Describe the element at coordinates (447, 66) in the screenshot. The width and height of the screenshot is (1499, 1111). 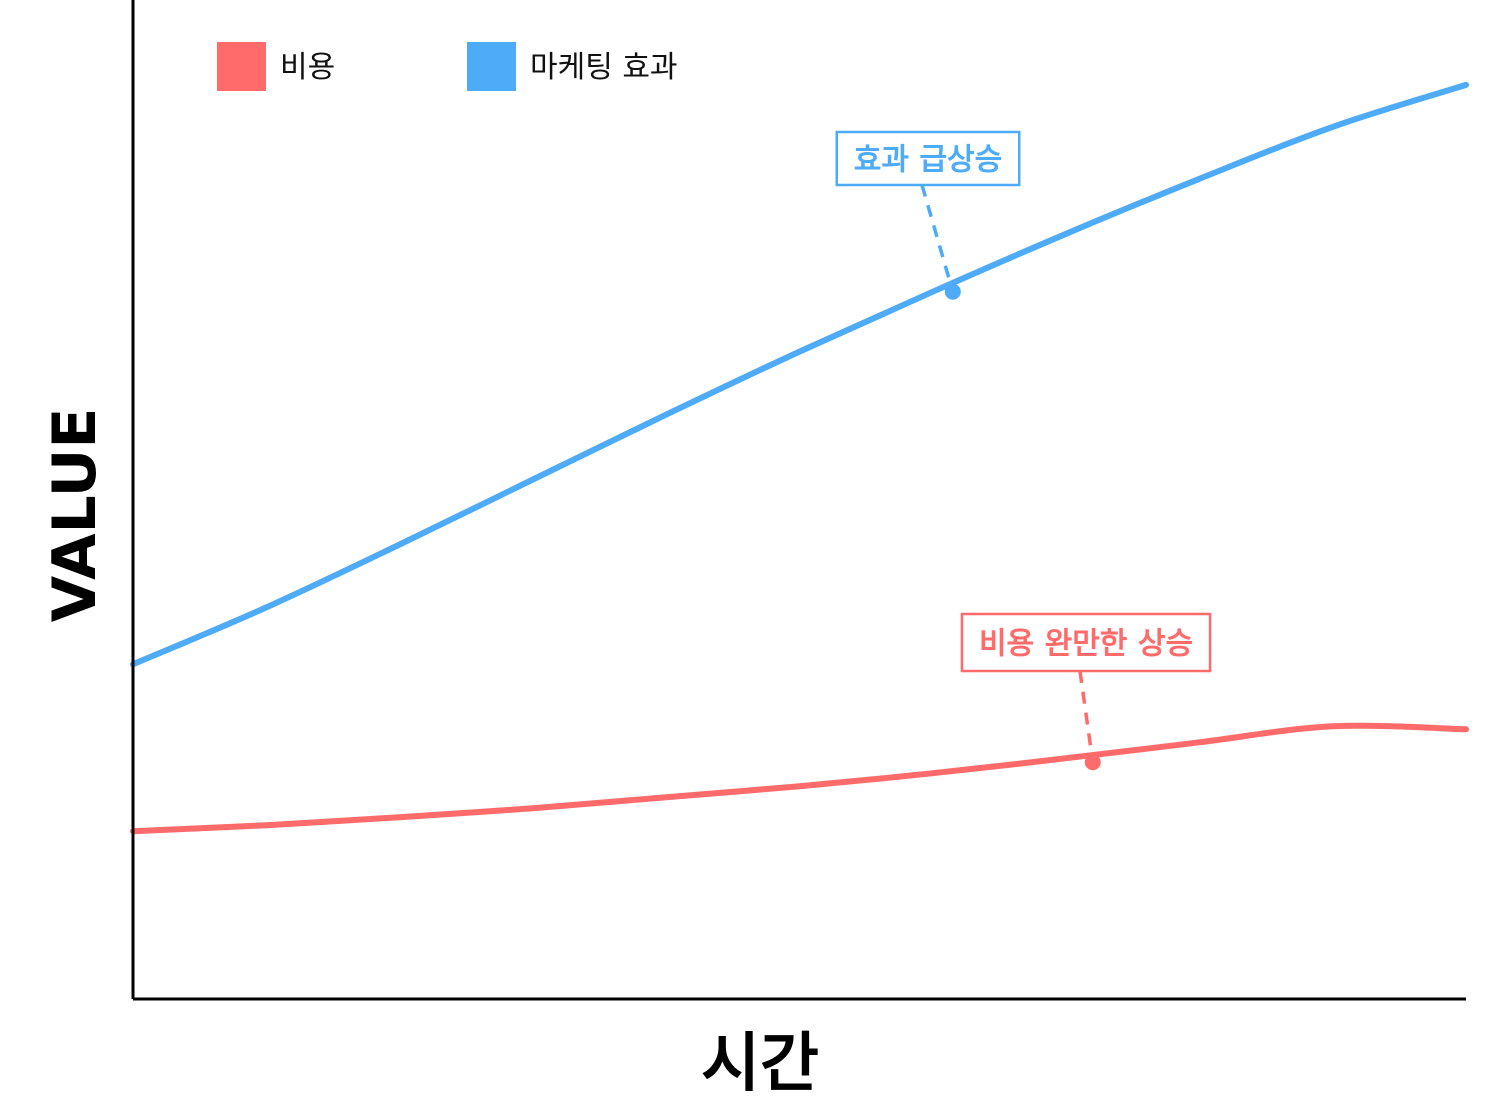
I see `legend: 비용 마케팅 효과` at that location.